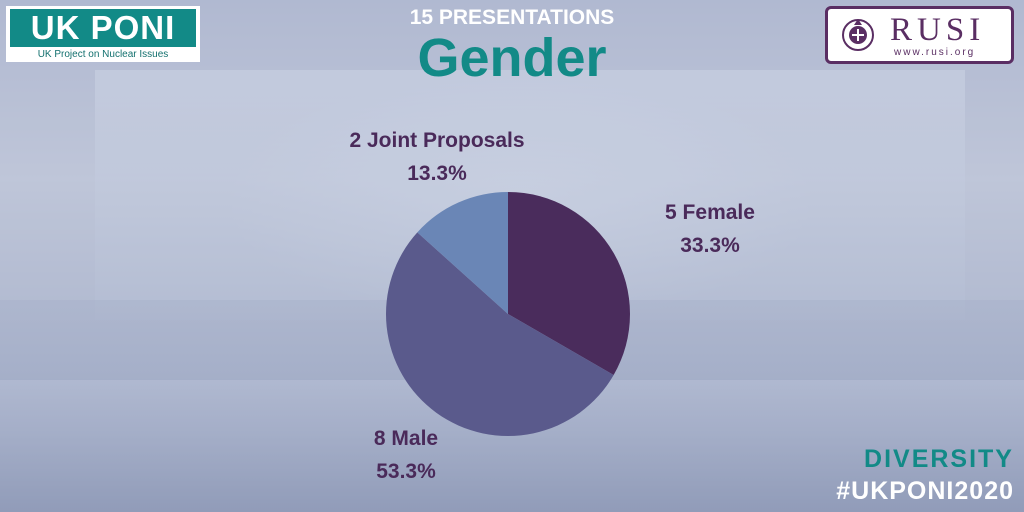  Describe the element at coordinates (437, 173) in the screenshot. I see `slice-label-joint-proposals-pct: 13.3%` at that location.